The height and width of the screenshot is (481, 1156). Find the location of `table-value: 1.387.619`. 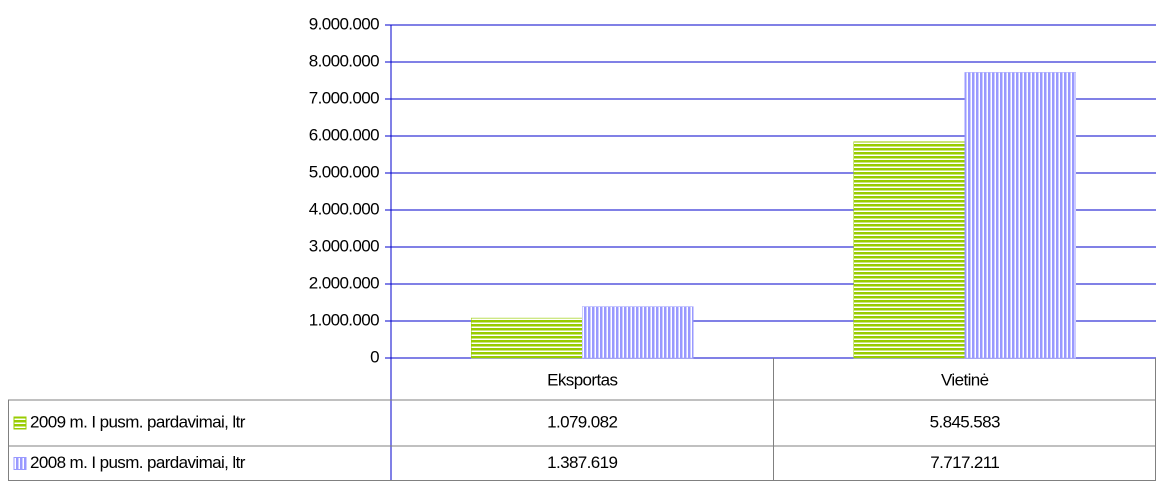

table-value: 1.387.619 is located at coordinates (582, 462).